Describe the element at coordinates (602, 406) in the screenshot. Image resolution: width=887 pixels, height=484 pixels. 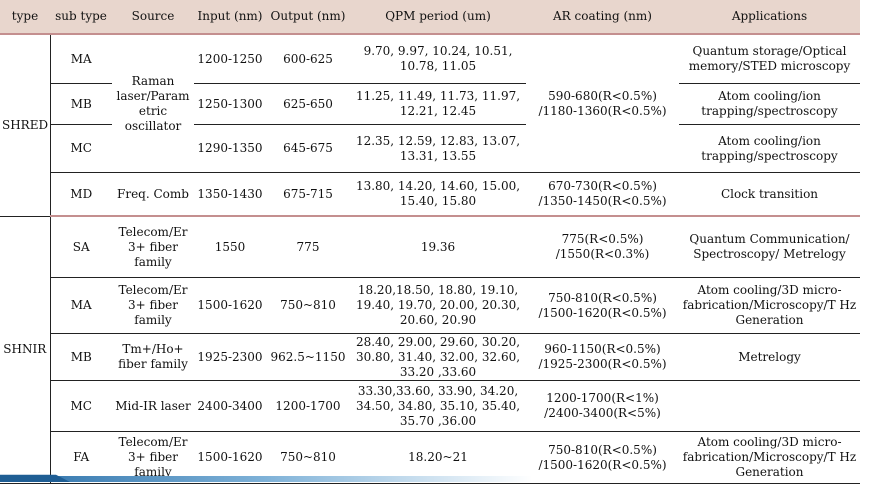
I see `ar-cell: 1200-1700(R<1%) /2400-3400(R<5%)` at that location.